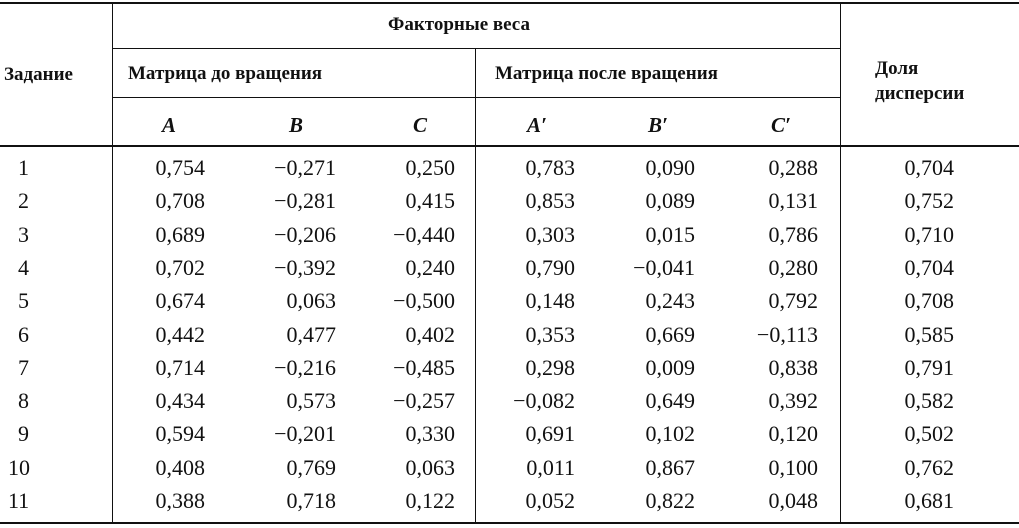 The image size is (1019, 528). Describe the element at coordinates (509, 523) in the screenshot. I see `bottom-rule` at that location.